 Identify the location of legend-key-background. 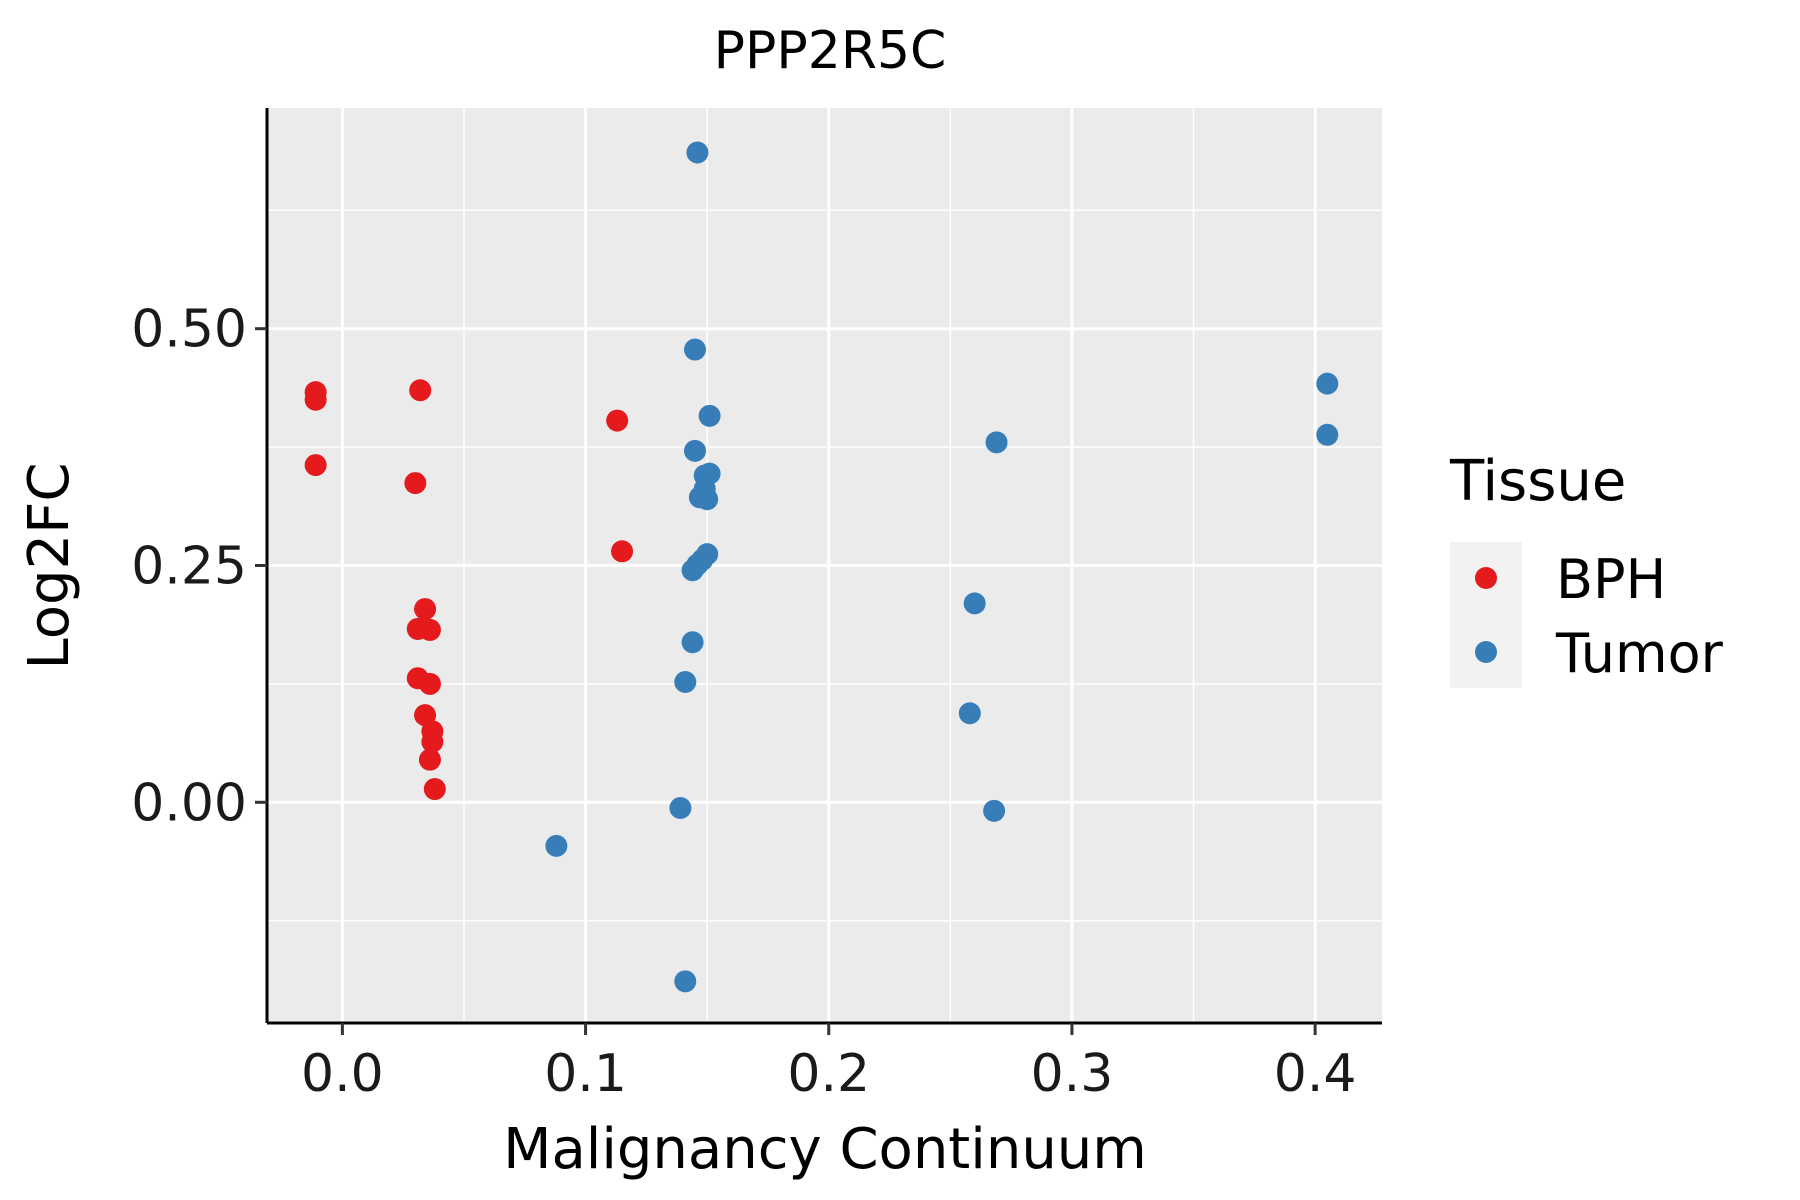
(1486, 615).